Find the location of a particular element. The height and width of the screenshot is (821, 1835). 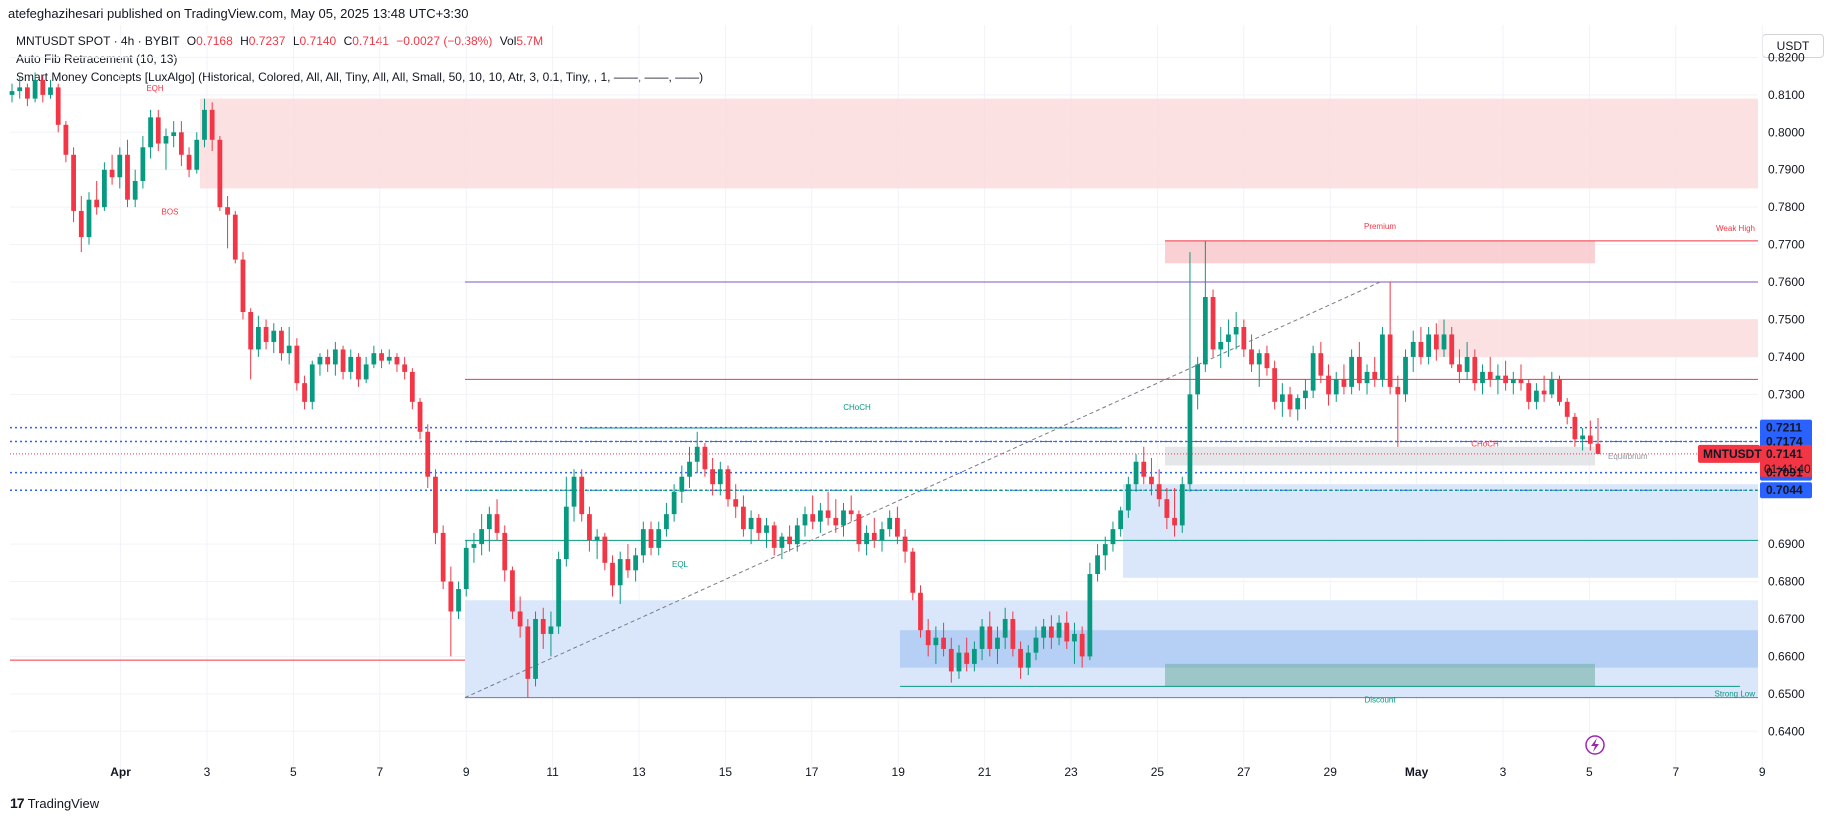

x-tick-label: 9 is located at coordinates (466, 772).